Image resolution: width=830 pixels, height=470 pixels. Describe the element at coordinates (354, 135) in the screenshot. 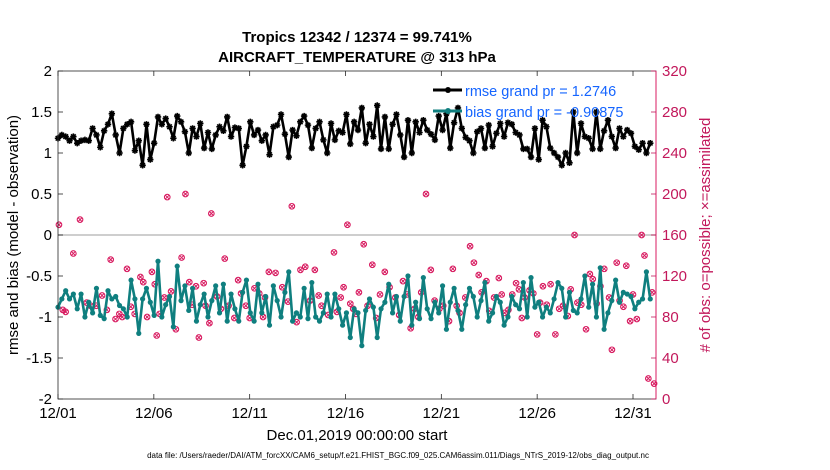

I see `rmse-series` at that location.